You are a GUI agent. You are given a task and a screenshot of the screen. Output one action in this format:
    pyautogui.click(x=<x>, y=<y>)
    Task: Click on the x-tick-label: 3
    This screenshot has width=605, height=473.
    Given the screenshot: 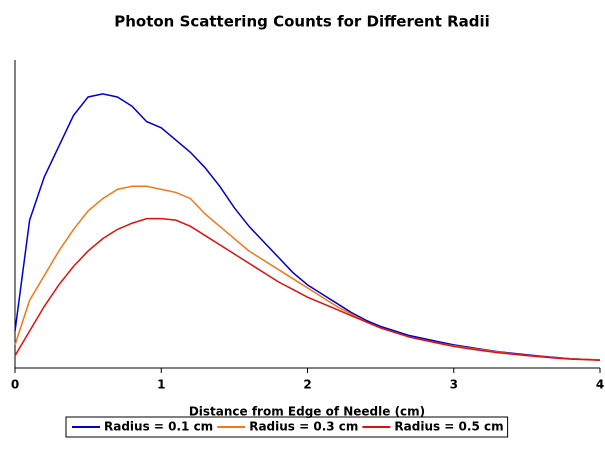 What is the action you would take?
    pyautogui.click(x=454, y=385)
    